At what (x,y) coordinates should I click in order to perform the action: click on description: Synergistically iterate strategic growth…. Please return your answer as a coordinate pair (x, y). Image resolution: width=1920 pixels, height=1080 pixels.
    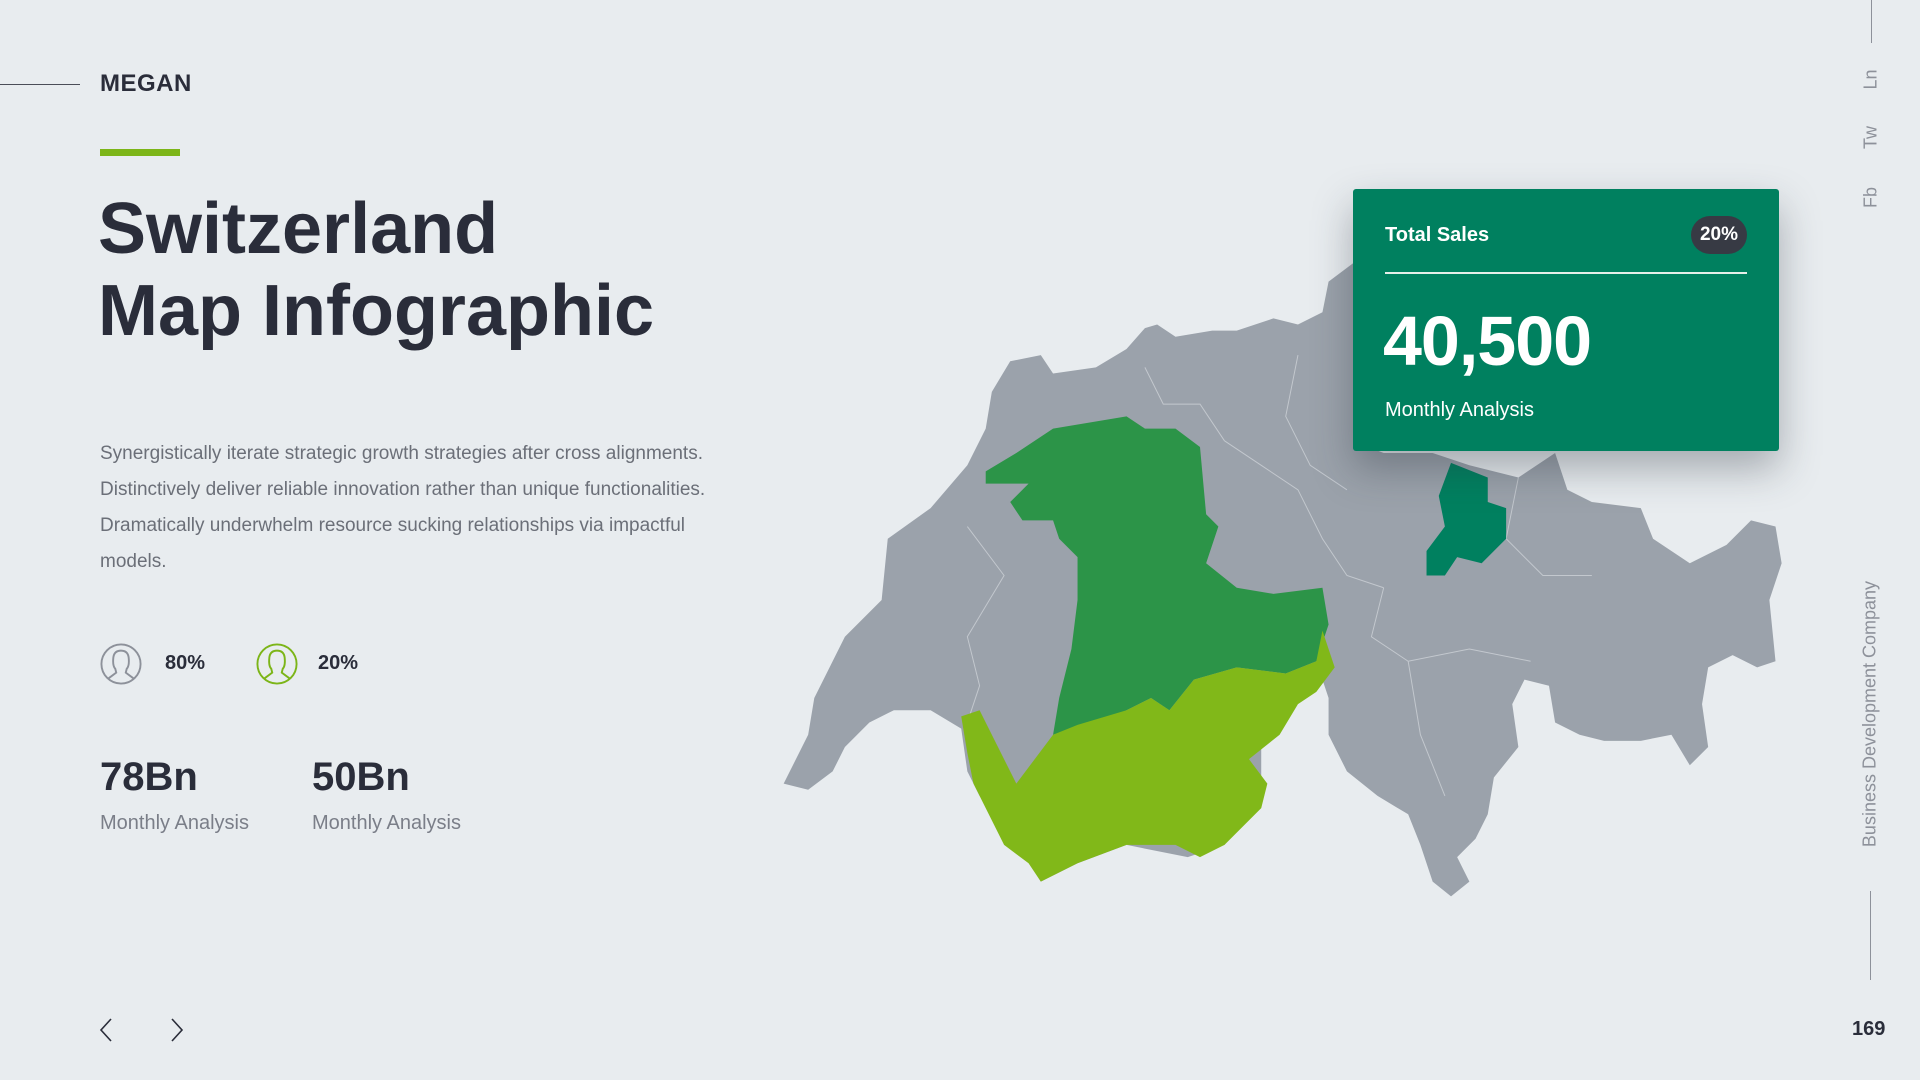
    Looking at the image, I should click on (403, 507).